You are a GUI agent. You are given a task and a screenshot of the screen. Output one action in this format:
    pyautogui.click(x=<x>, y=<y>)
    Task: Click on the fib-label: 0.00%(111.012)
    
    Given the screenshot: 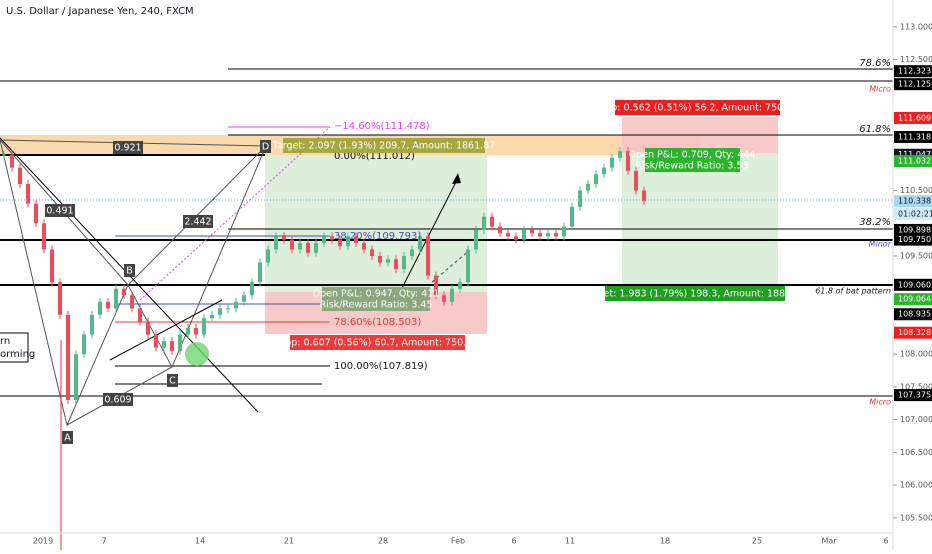 What is the action you would take?
    pyautogui.click(x=374, y=156)
    